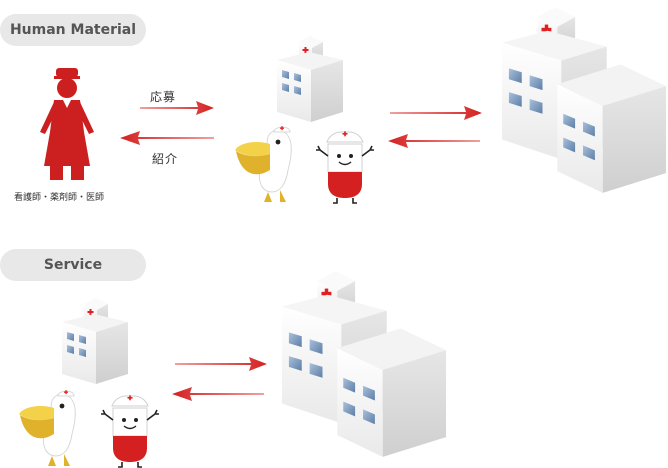 The height and width of the screenshot is (468, 668). Describe the element at coordinates (165, 159) in the screenshot. I see `introduce-label: 紹介` at that location.